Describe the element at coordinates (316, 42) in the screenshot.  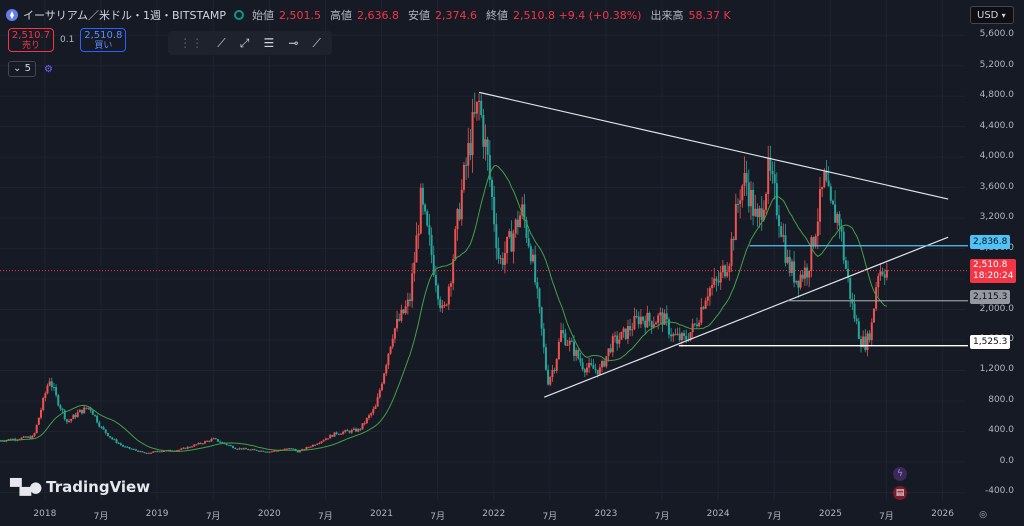
I see `info-line-icon: ⟋` at that location.